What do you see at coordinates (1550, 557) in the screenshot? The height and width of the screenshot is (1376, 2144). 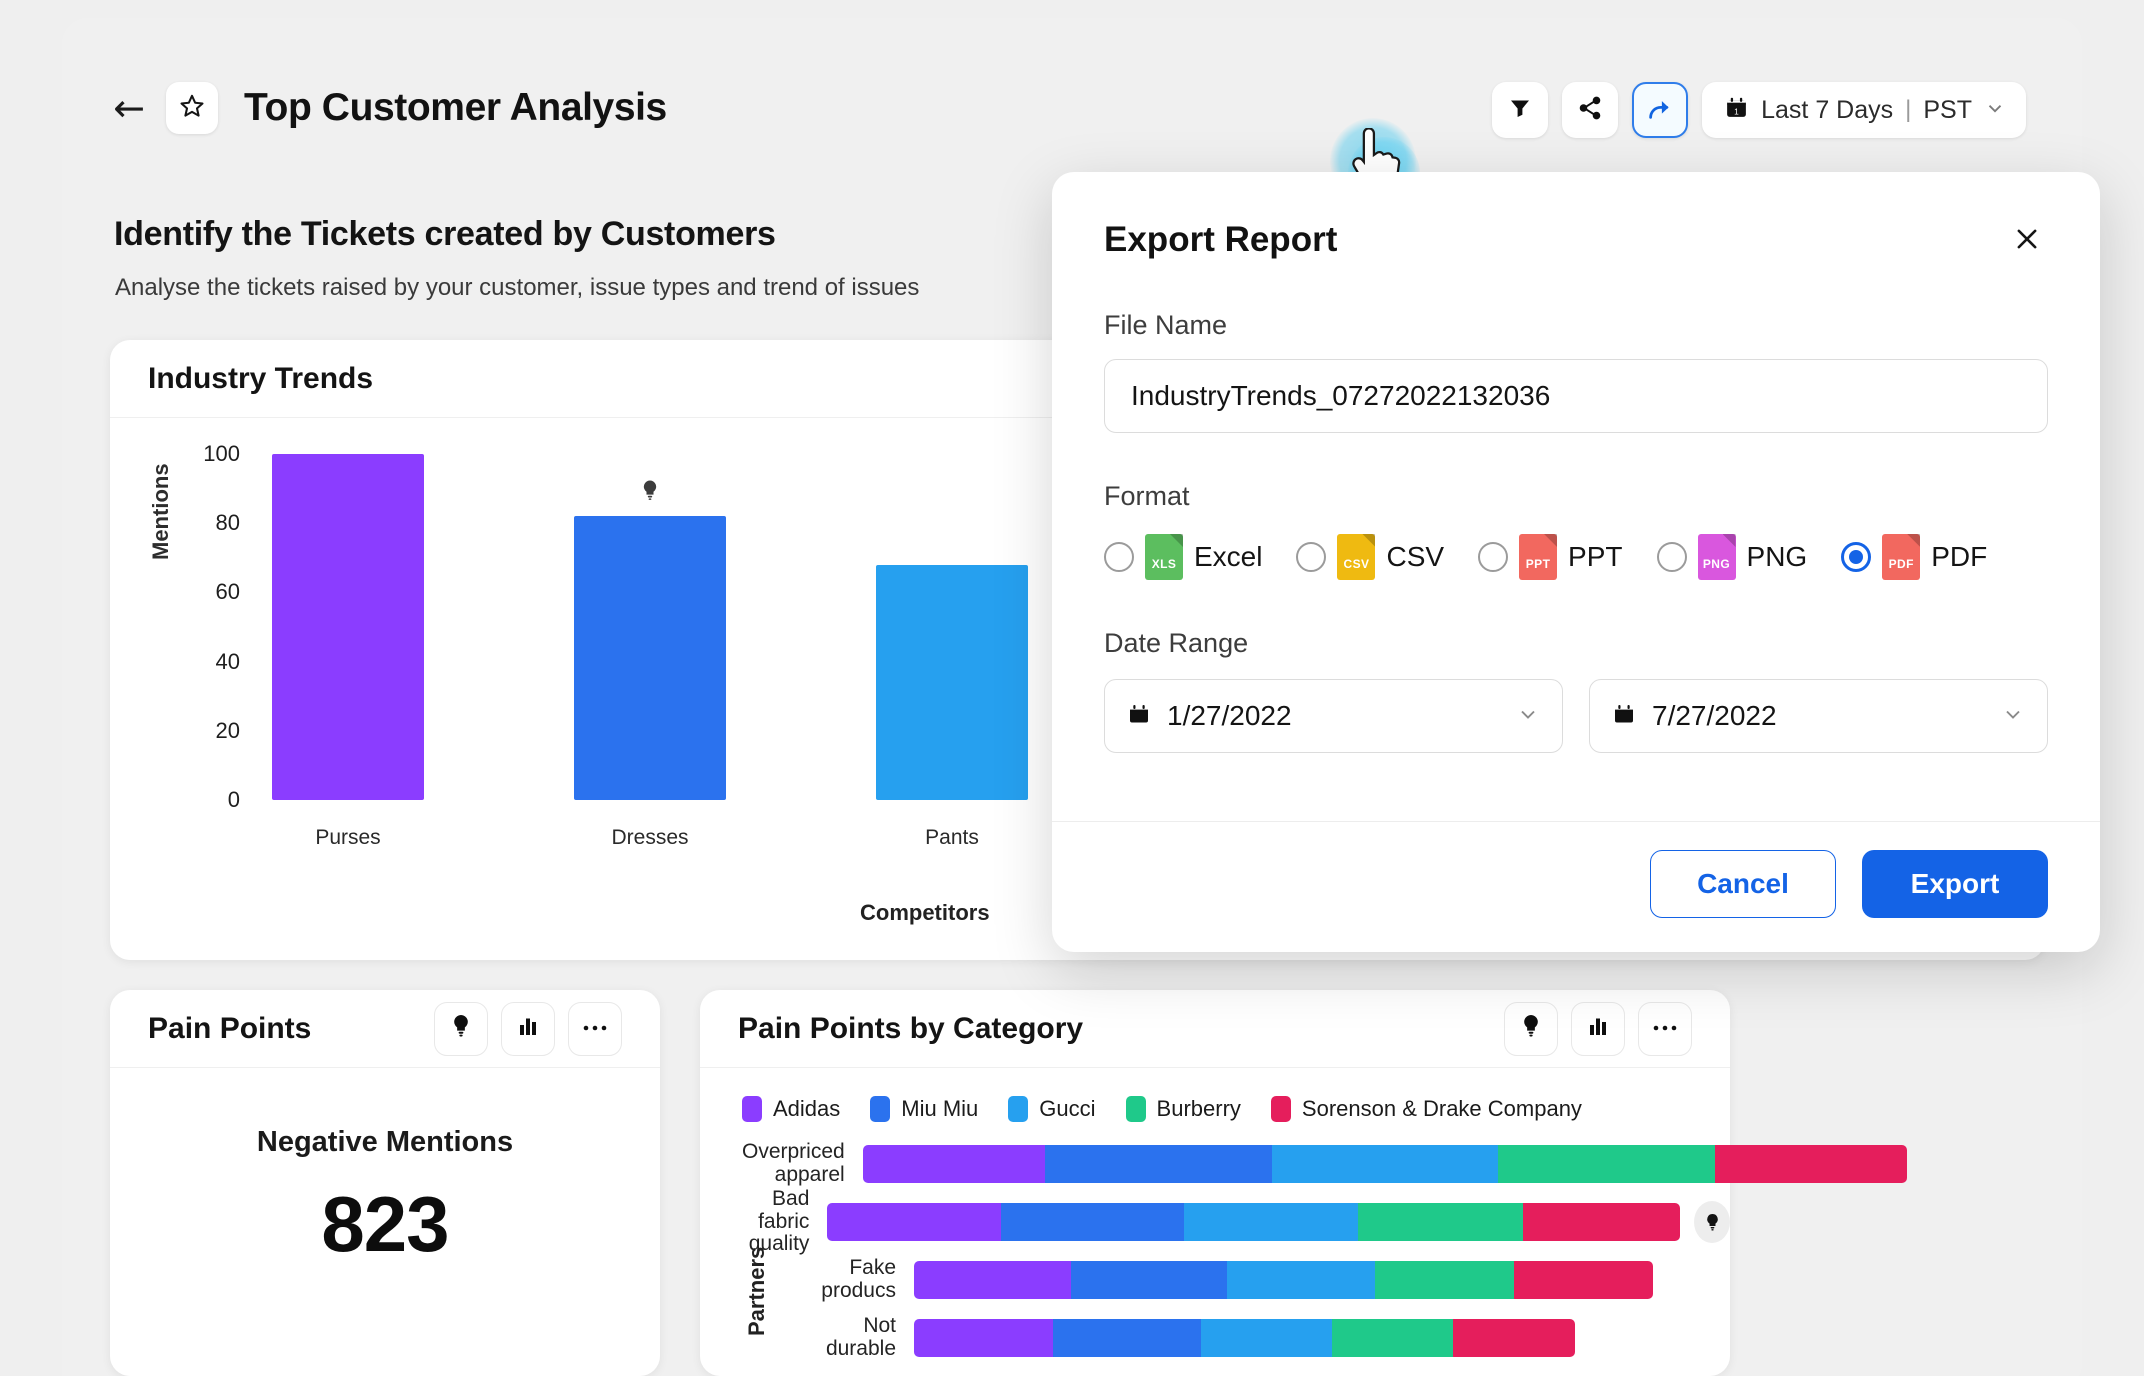 I see `format-option-ppt: PPT PPT` at bounding box center [1550, 557].